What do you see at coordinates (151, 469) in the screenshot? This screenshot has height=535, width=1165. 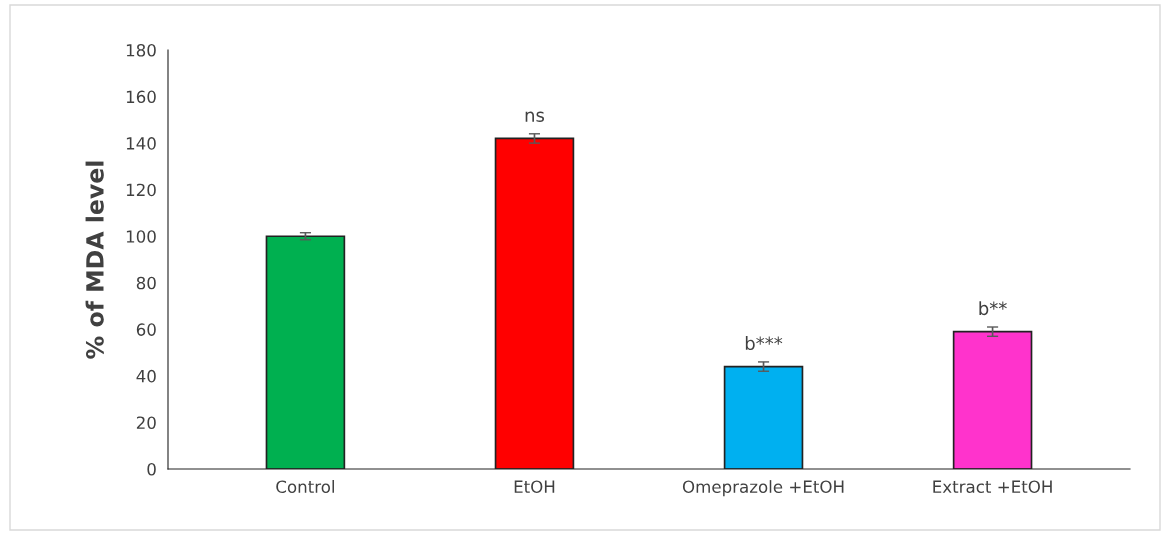 I see `y-tick-label: 0` at bounding box center [151, 469].